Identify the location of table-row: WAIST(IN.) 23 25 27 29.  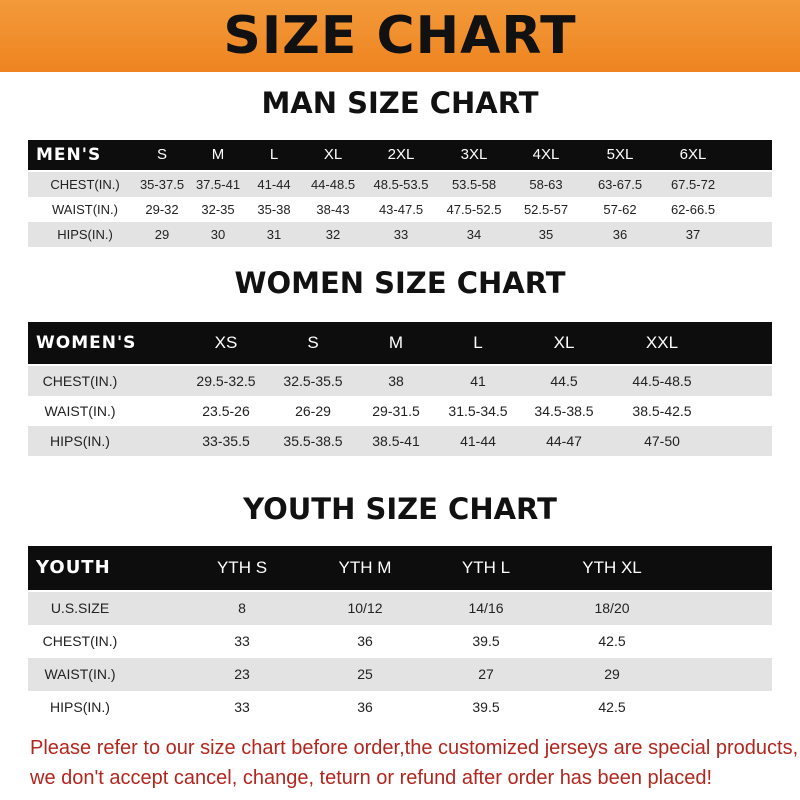
(400, 674).